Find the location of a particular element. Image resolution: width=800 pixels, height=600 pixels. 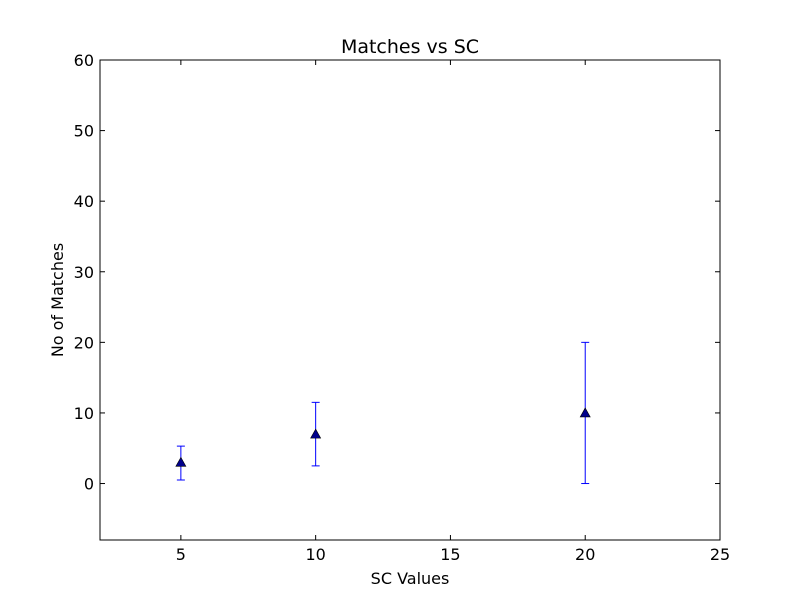

y-tick-label: 20 is located at coordinates (84, 342).